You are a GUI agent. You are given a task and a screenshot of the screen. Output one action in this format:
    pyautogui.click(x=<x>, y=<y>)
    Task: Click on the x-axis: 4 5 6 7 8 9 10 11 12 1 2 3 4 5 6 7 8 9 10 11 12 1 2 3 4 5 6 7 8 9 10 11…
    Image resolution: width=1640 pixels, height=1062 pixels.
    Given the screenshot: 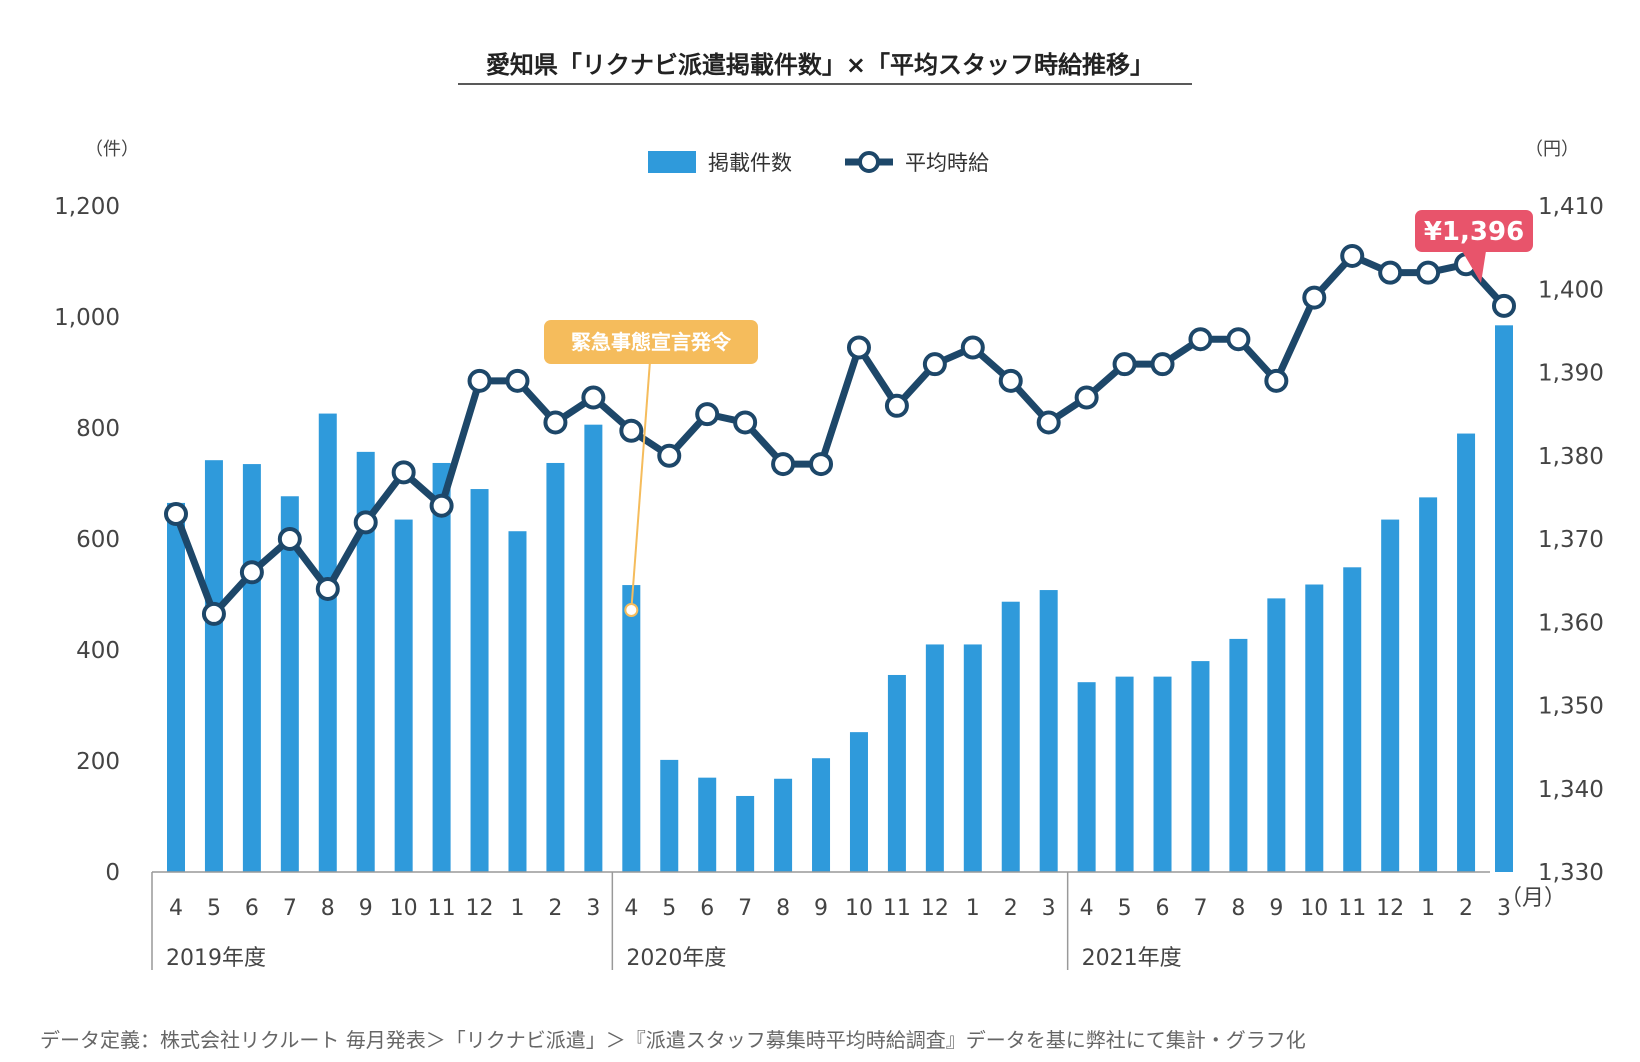 What is the action you would take?
    pyautogui.click(x=831, y=921)
    